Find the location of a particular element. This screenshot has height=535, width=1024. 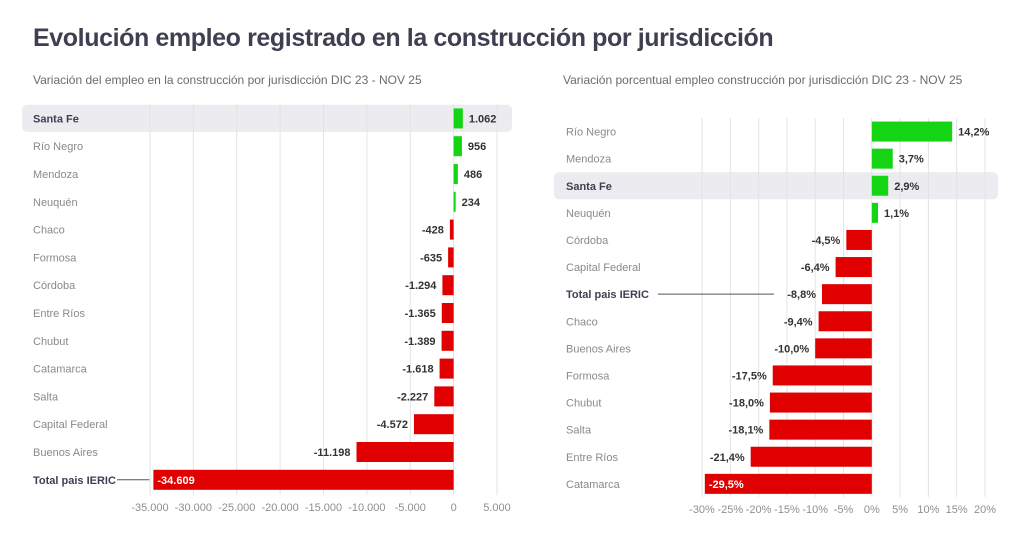

x-tick-label: -30% is located at coordinates (702, 510).